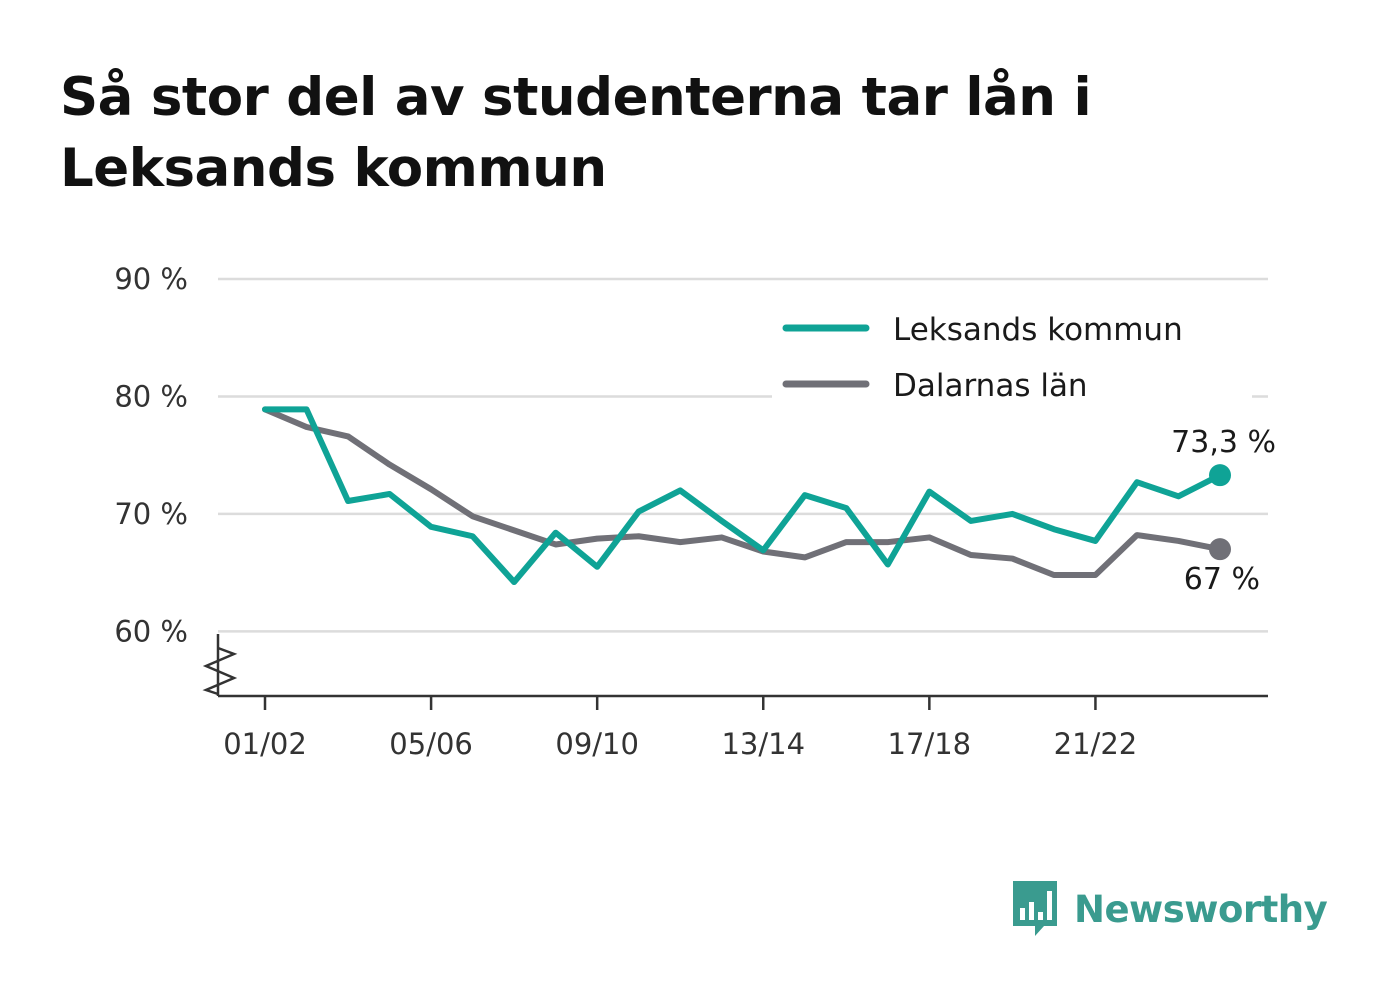 Image resolution: width=1382 pixels, height=999 pixels. I want to click on newsworthy-logo: Newsworthy, so click(1169, 909).